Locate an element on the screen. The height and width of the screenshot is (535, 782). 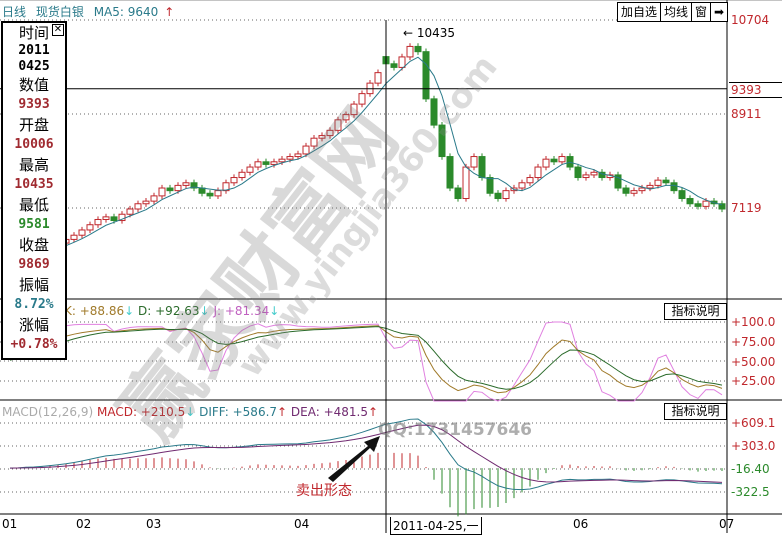
date-line1: 2011 is located at coordinates (34, 50).